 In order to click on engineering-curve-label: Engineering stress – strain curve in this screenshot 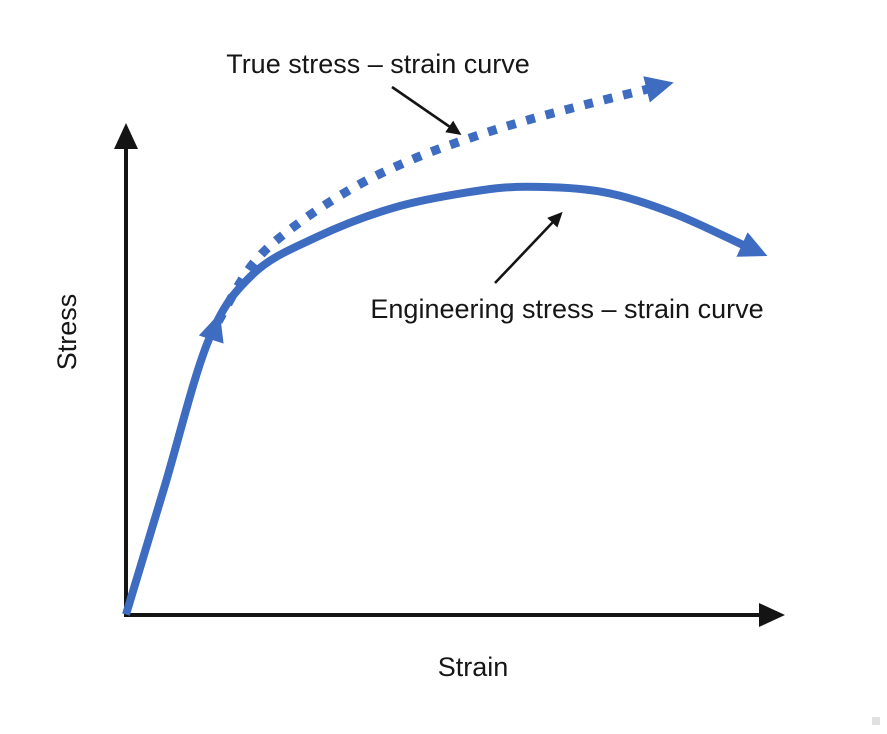, I will do `click(566, 309)`.